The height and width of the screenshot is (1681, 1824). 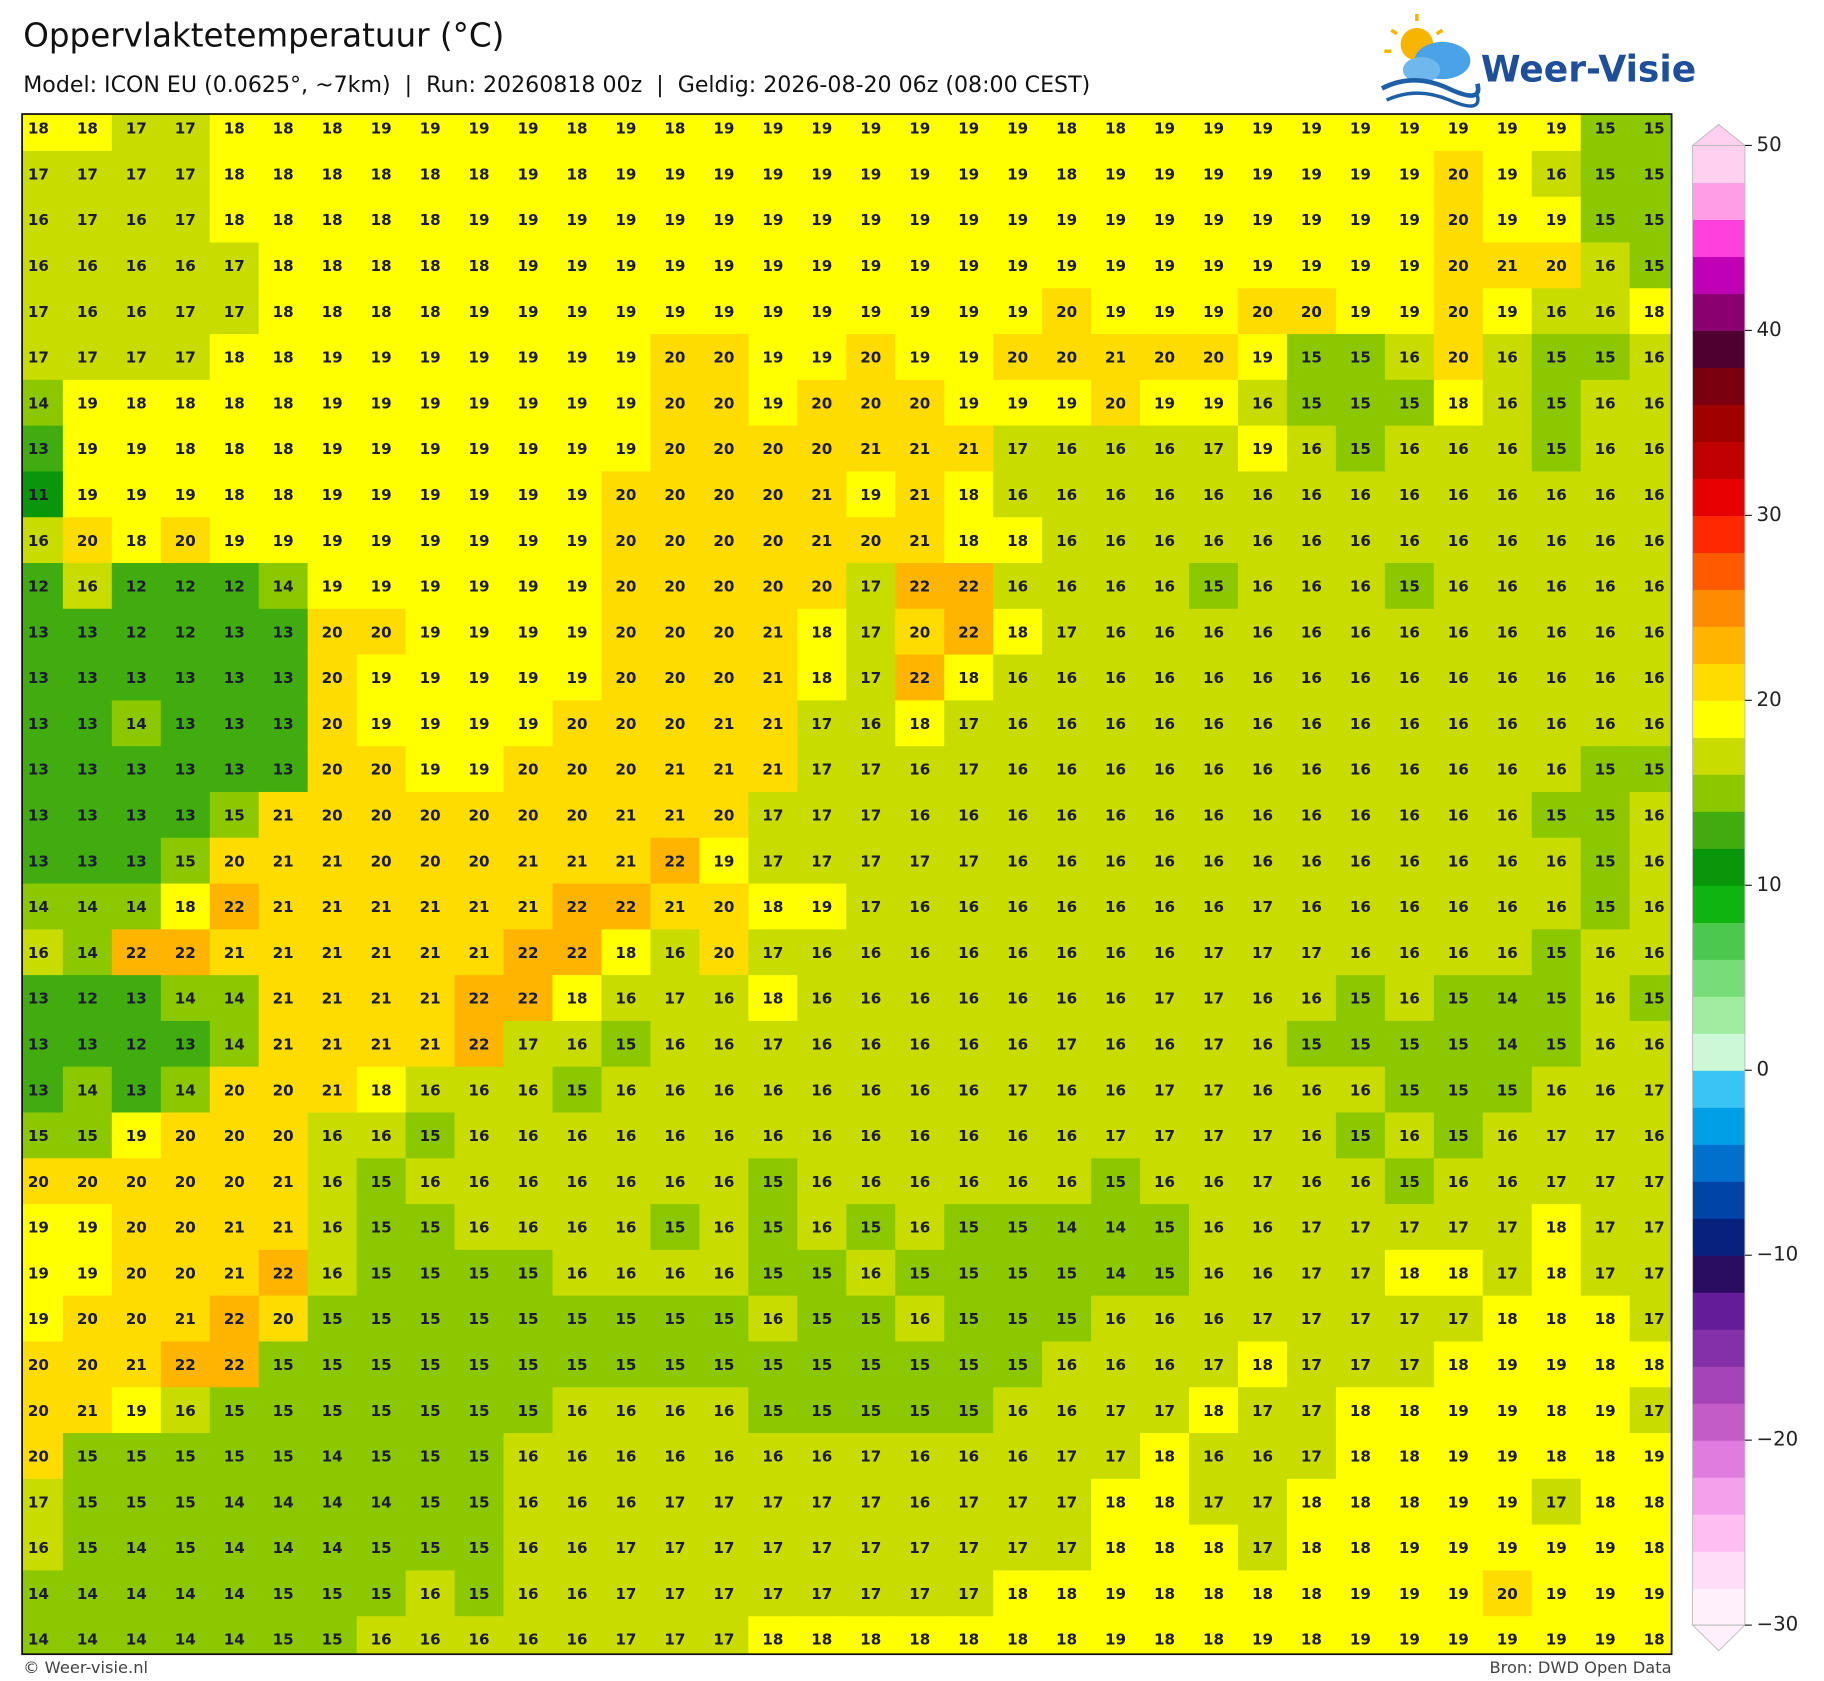 What do you see at coordinates (283, 907) in the screenshot?
I see `cell-value: 21` at bounding box center [283, 907].